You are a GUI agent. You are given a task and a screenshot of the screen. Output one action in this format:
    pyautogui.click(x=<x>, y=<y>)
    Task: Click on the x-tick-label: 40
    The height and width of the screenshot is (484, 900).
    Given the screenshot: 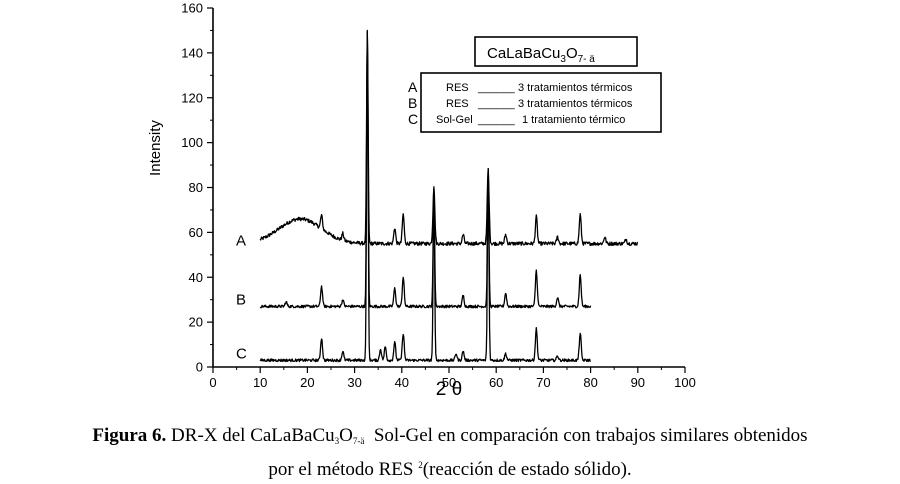 What is the action you would take?
    pyautogui.click(x=402, y=382)
    